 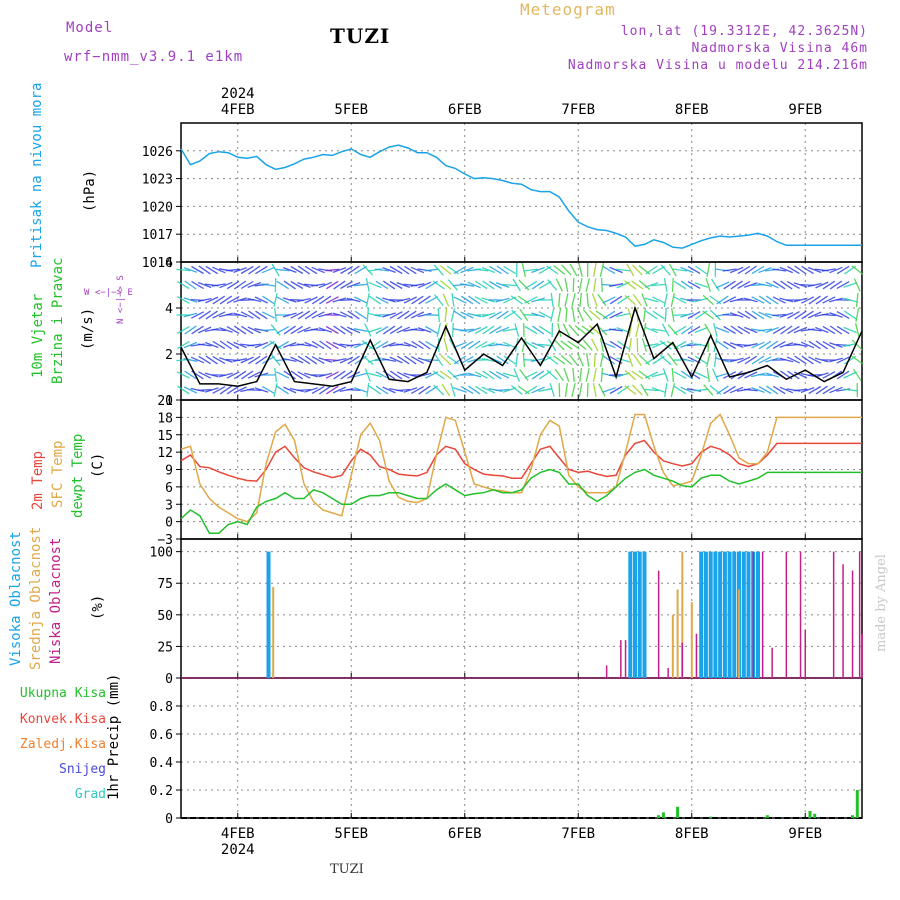 What do you see at coordinates (165, 540) in the screenshot?
I see `temperature-ytick-label-0: −3` at bounding box center [165, 540].